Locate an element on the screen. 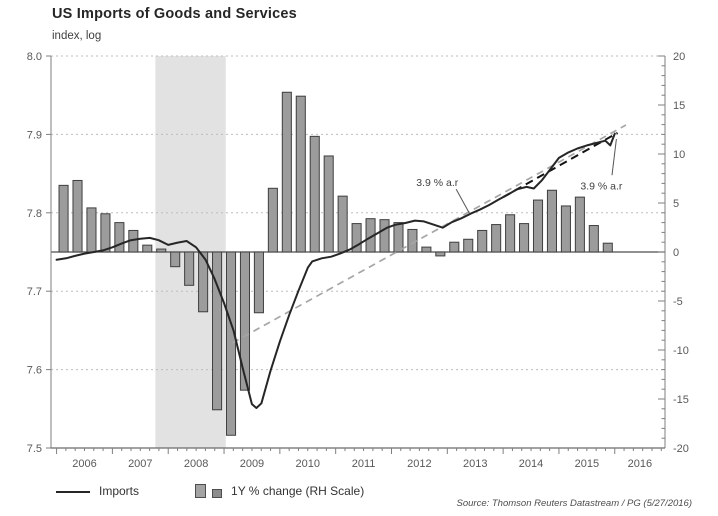 This screenshot has width=718, height=516. left-axis-label-7.5: 7.5 is located at coordinates (34, 449).